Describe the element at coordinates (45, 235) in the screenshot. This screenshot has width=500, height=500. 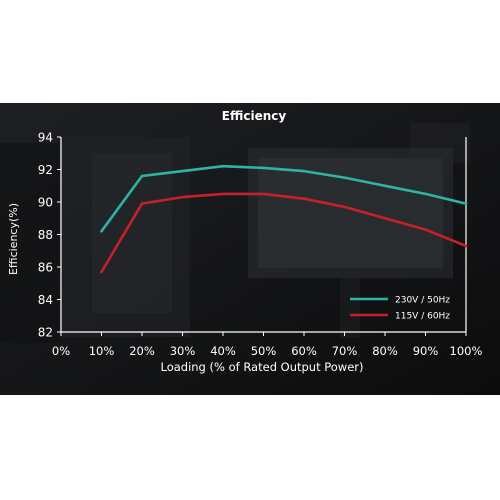
I see `y-tick-label: 88` at that location.